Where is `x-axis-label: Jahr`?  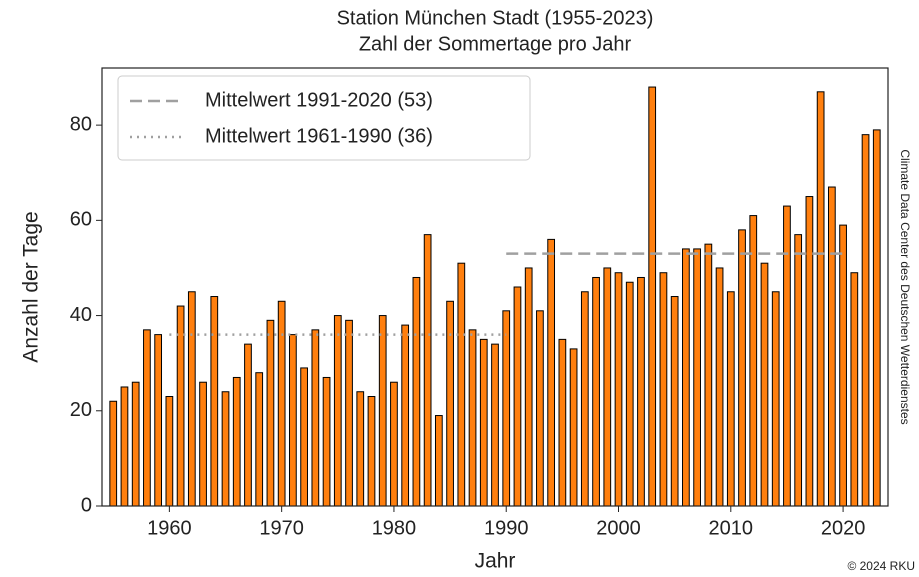 x-axis-label: Jahr is located at coordinates (495, 561).